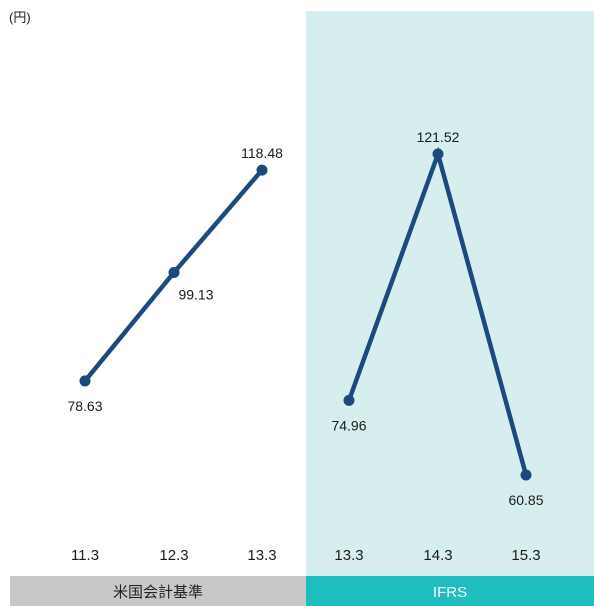 The image size is (594, 606). I want to click on segment-band-label: IFRS, so click(450, 592).